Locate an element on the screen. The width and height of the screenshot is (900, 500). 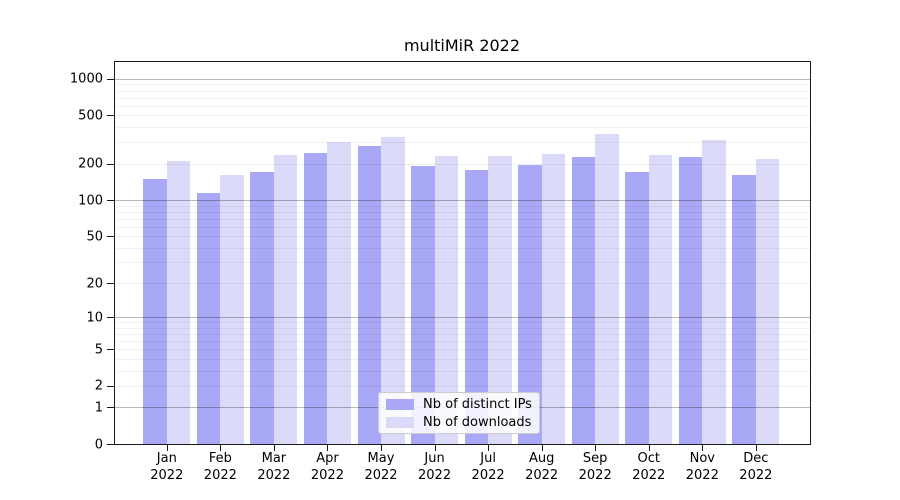
legend-label-downloads: Nb of downloads is located at coordinates (477, 422).